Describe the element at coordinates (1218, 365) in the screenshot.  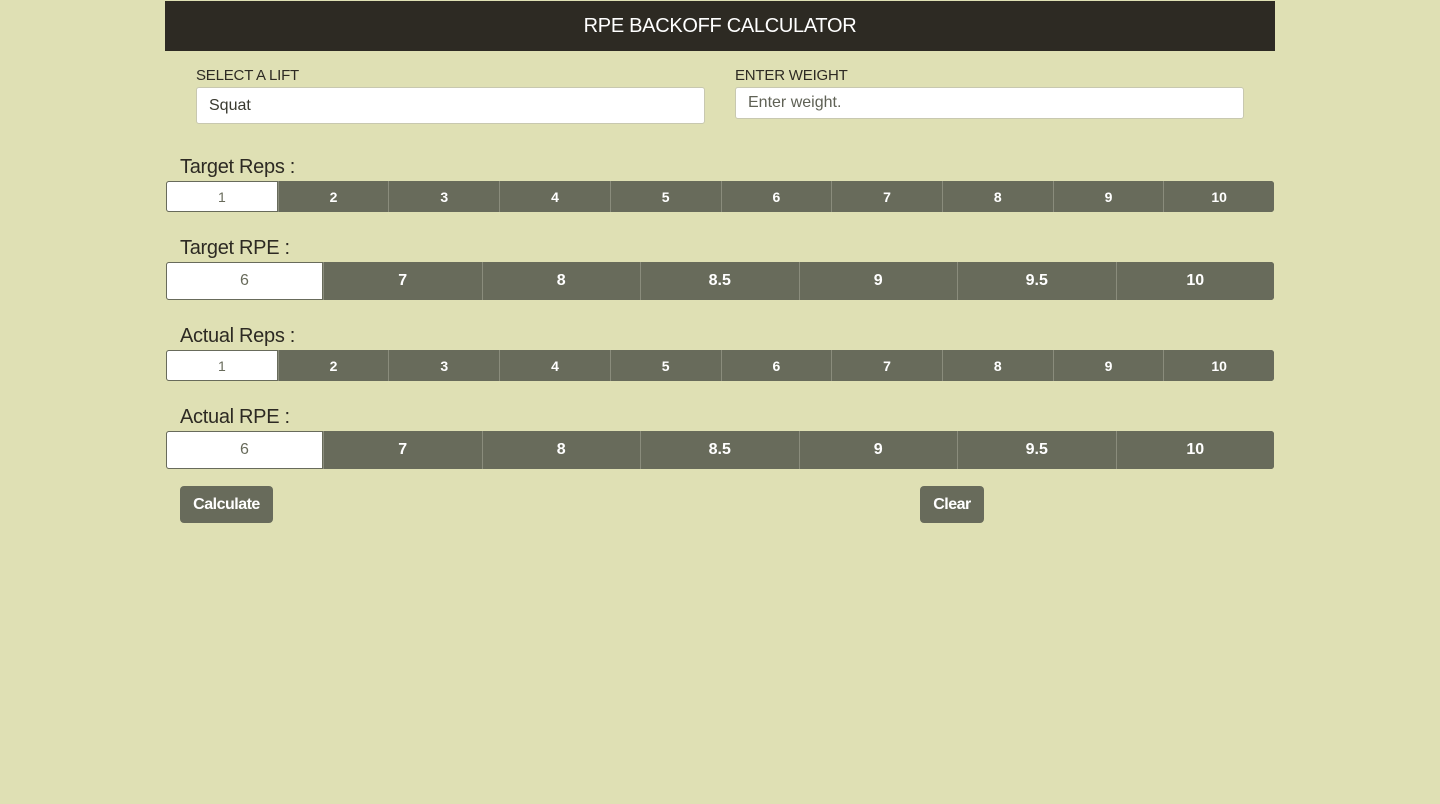
I see `actual-reps-option: 10` at that location.